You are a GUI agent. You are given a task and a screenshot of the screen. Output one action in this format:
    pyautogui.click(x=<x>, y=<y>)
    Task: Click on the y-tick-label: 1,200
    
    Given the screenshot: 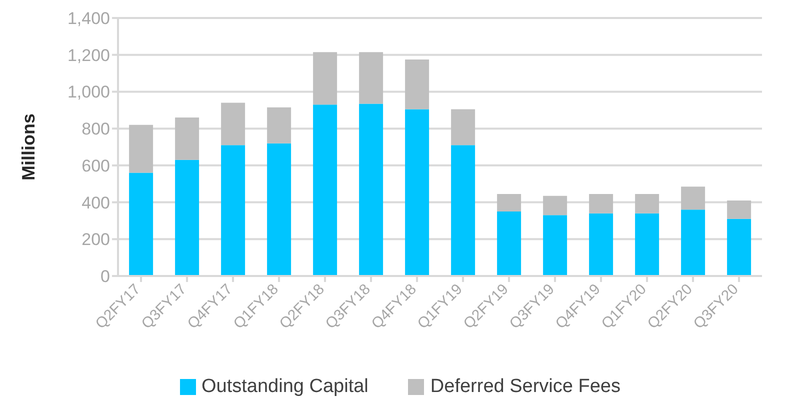 What is the action you would take?
    pyautogui.click(x=88, y=55)
    